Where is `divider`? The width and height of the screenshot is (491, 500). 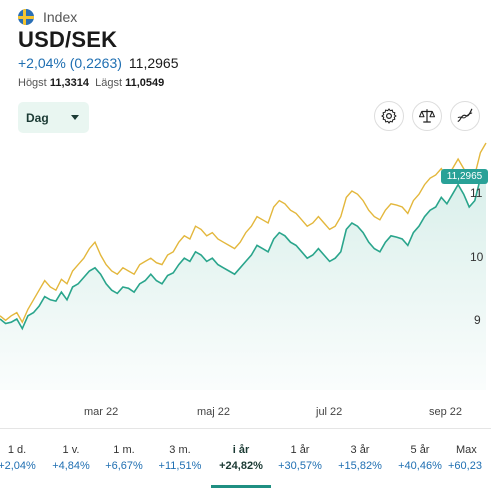
divider is located at coordinates (245, 428).